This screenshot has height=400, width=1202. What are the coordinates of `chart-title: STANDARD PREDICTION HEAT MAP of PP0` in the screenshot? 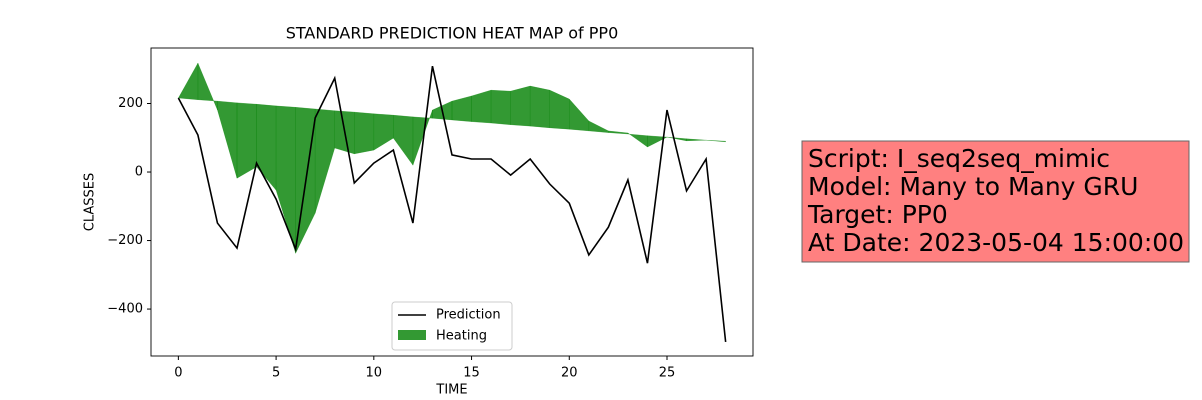 It's located at (452, 33).